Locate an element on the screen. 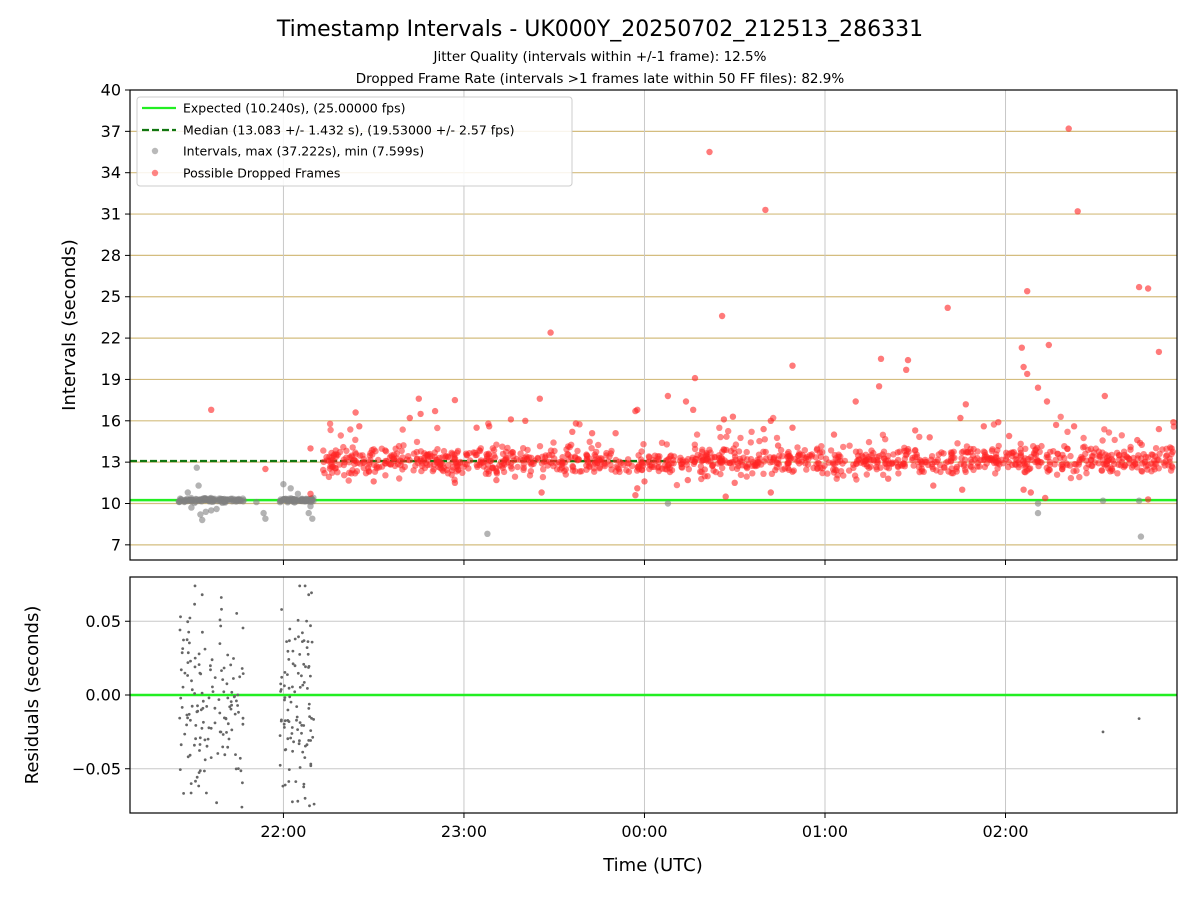 This screenshot has height=900, width=1200. residuals-y-axis-label: Residuals (seconds) is located at coordinates (32, 695).